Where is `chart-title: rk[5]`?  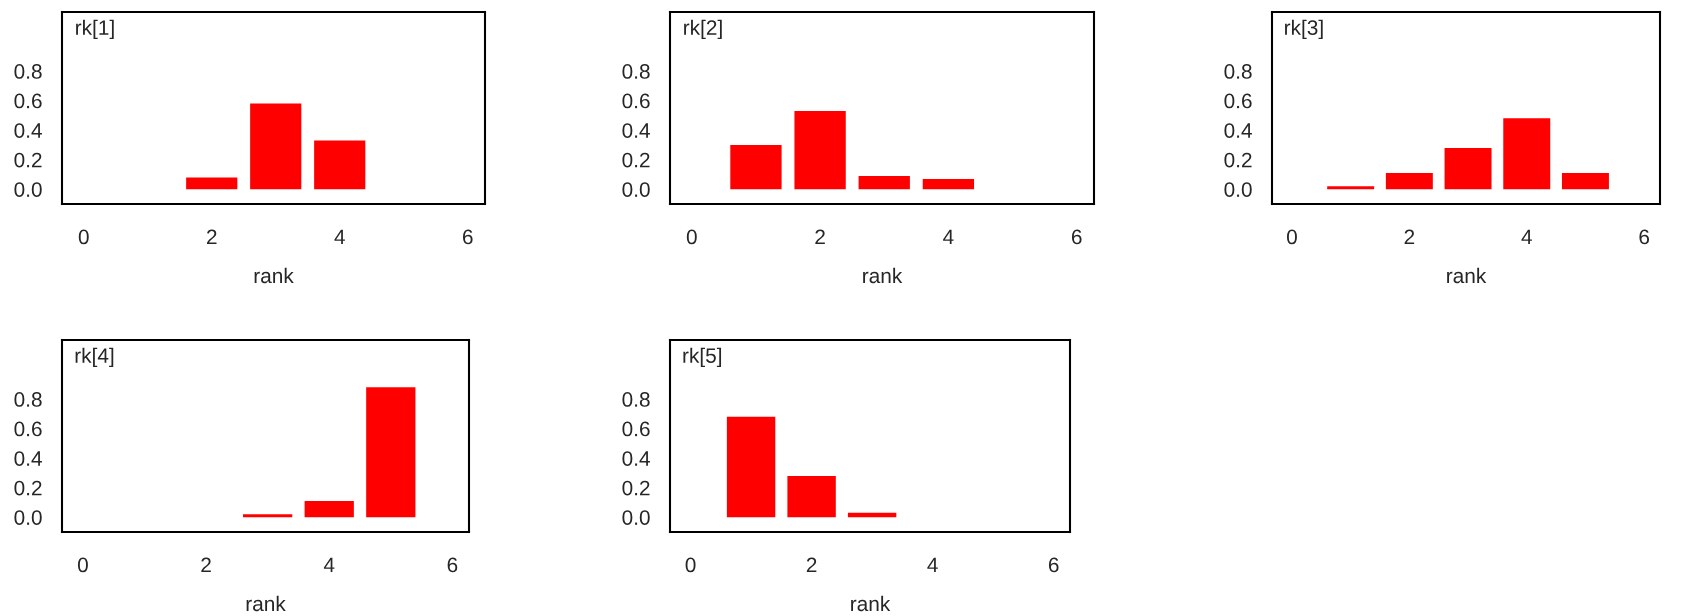 chart-title: rk[5] is located at coordinates (702, 357).